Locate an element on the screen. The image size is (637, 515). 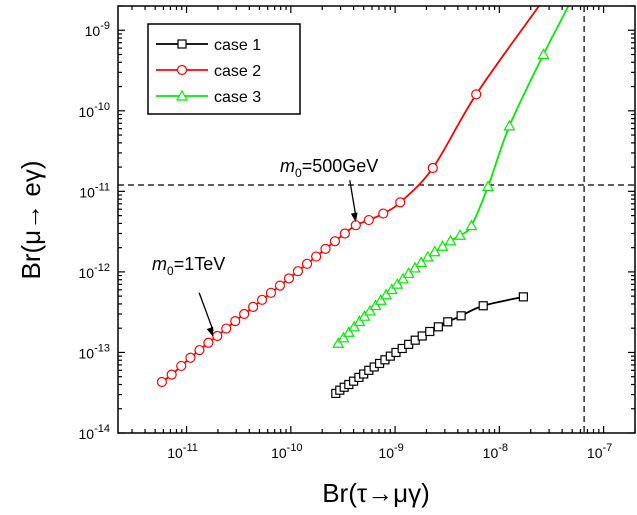
y-tick-label: 10-11 is located at coordinates (94, 190).